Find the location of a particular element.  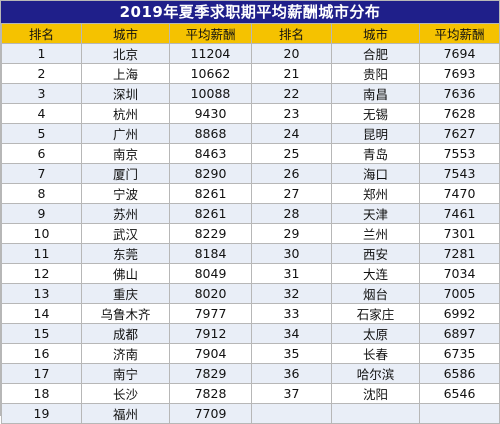

city-cell: 南京 is located at coordinates (125, 153).